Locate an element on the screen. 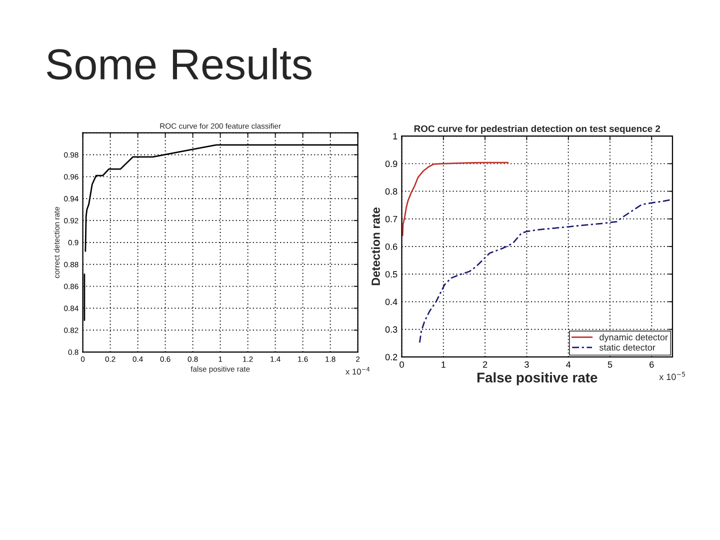 The height and width of the screenshot is (540, 720). x-axis-title: False positive rate is located at coordinates (537, 379).